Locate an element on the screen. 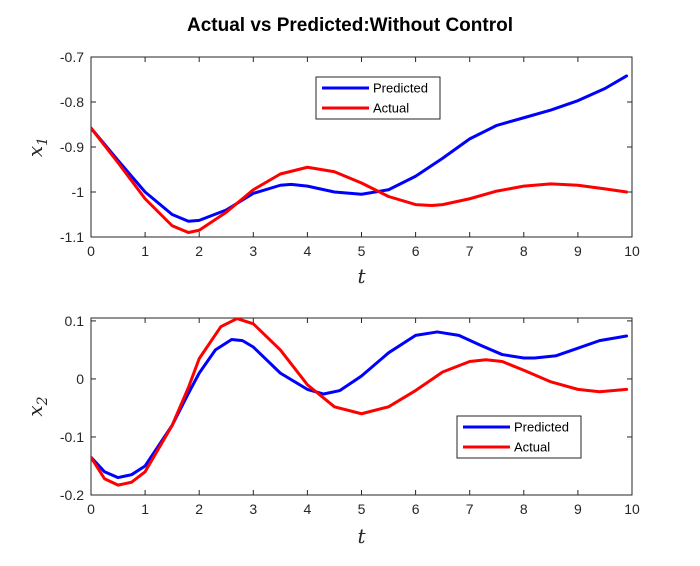  y-tick-label: -0.9 is located at coordinates (72, 147).